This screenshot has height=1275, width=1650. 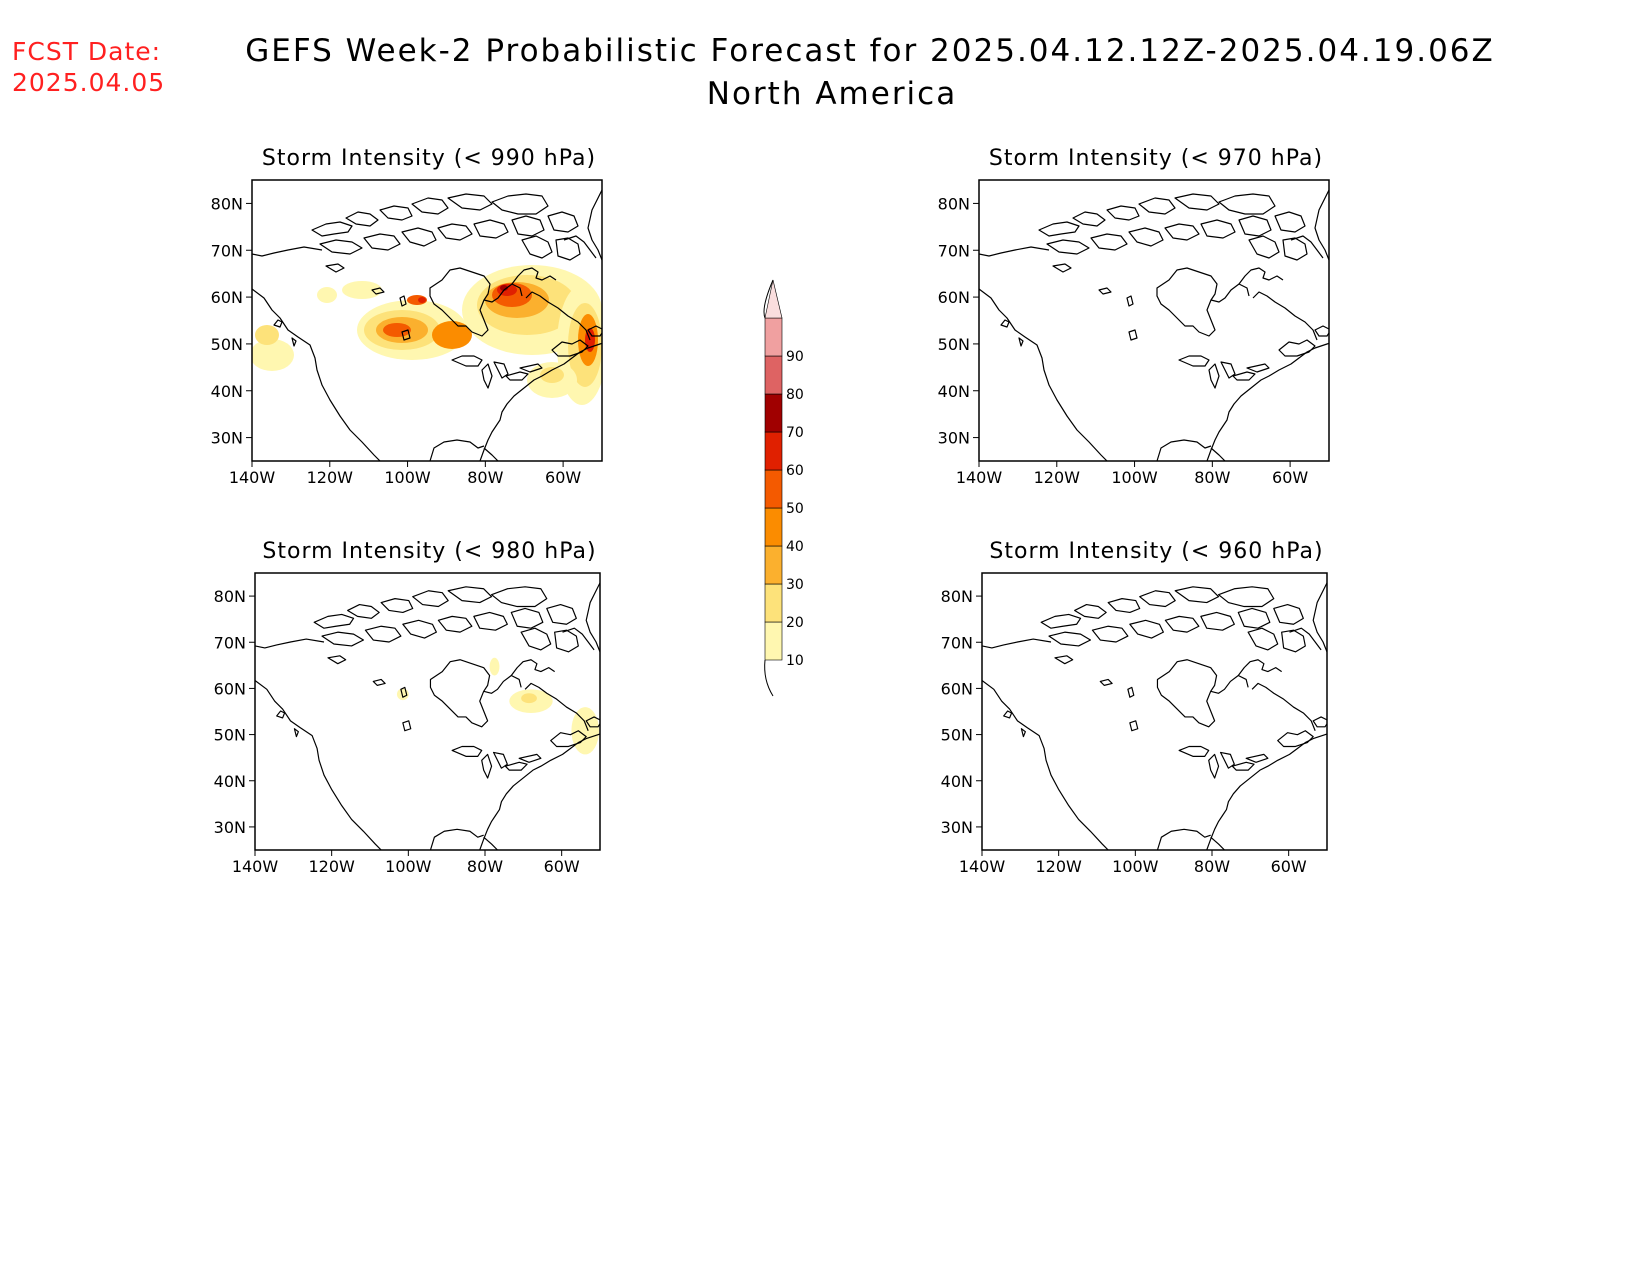 I want to click on colorbar-label: 70, so click(x=795, y=433).